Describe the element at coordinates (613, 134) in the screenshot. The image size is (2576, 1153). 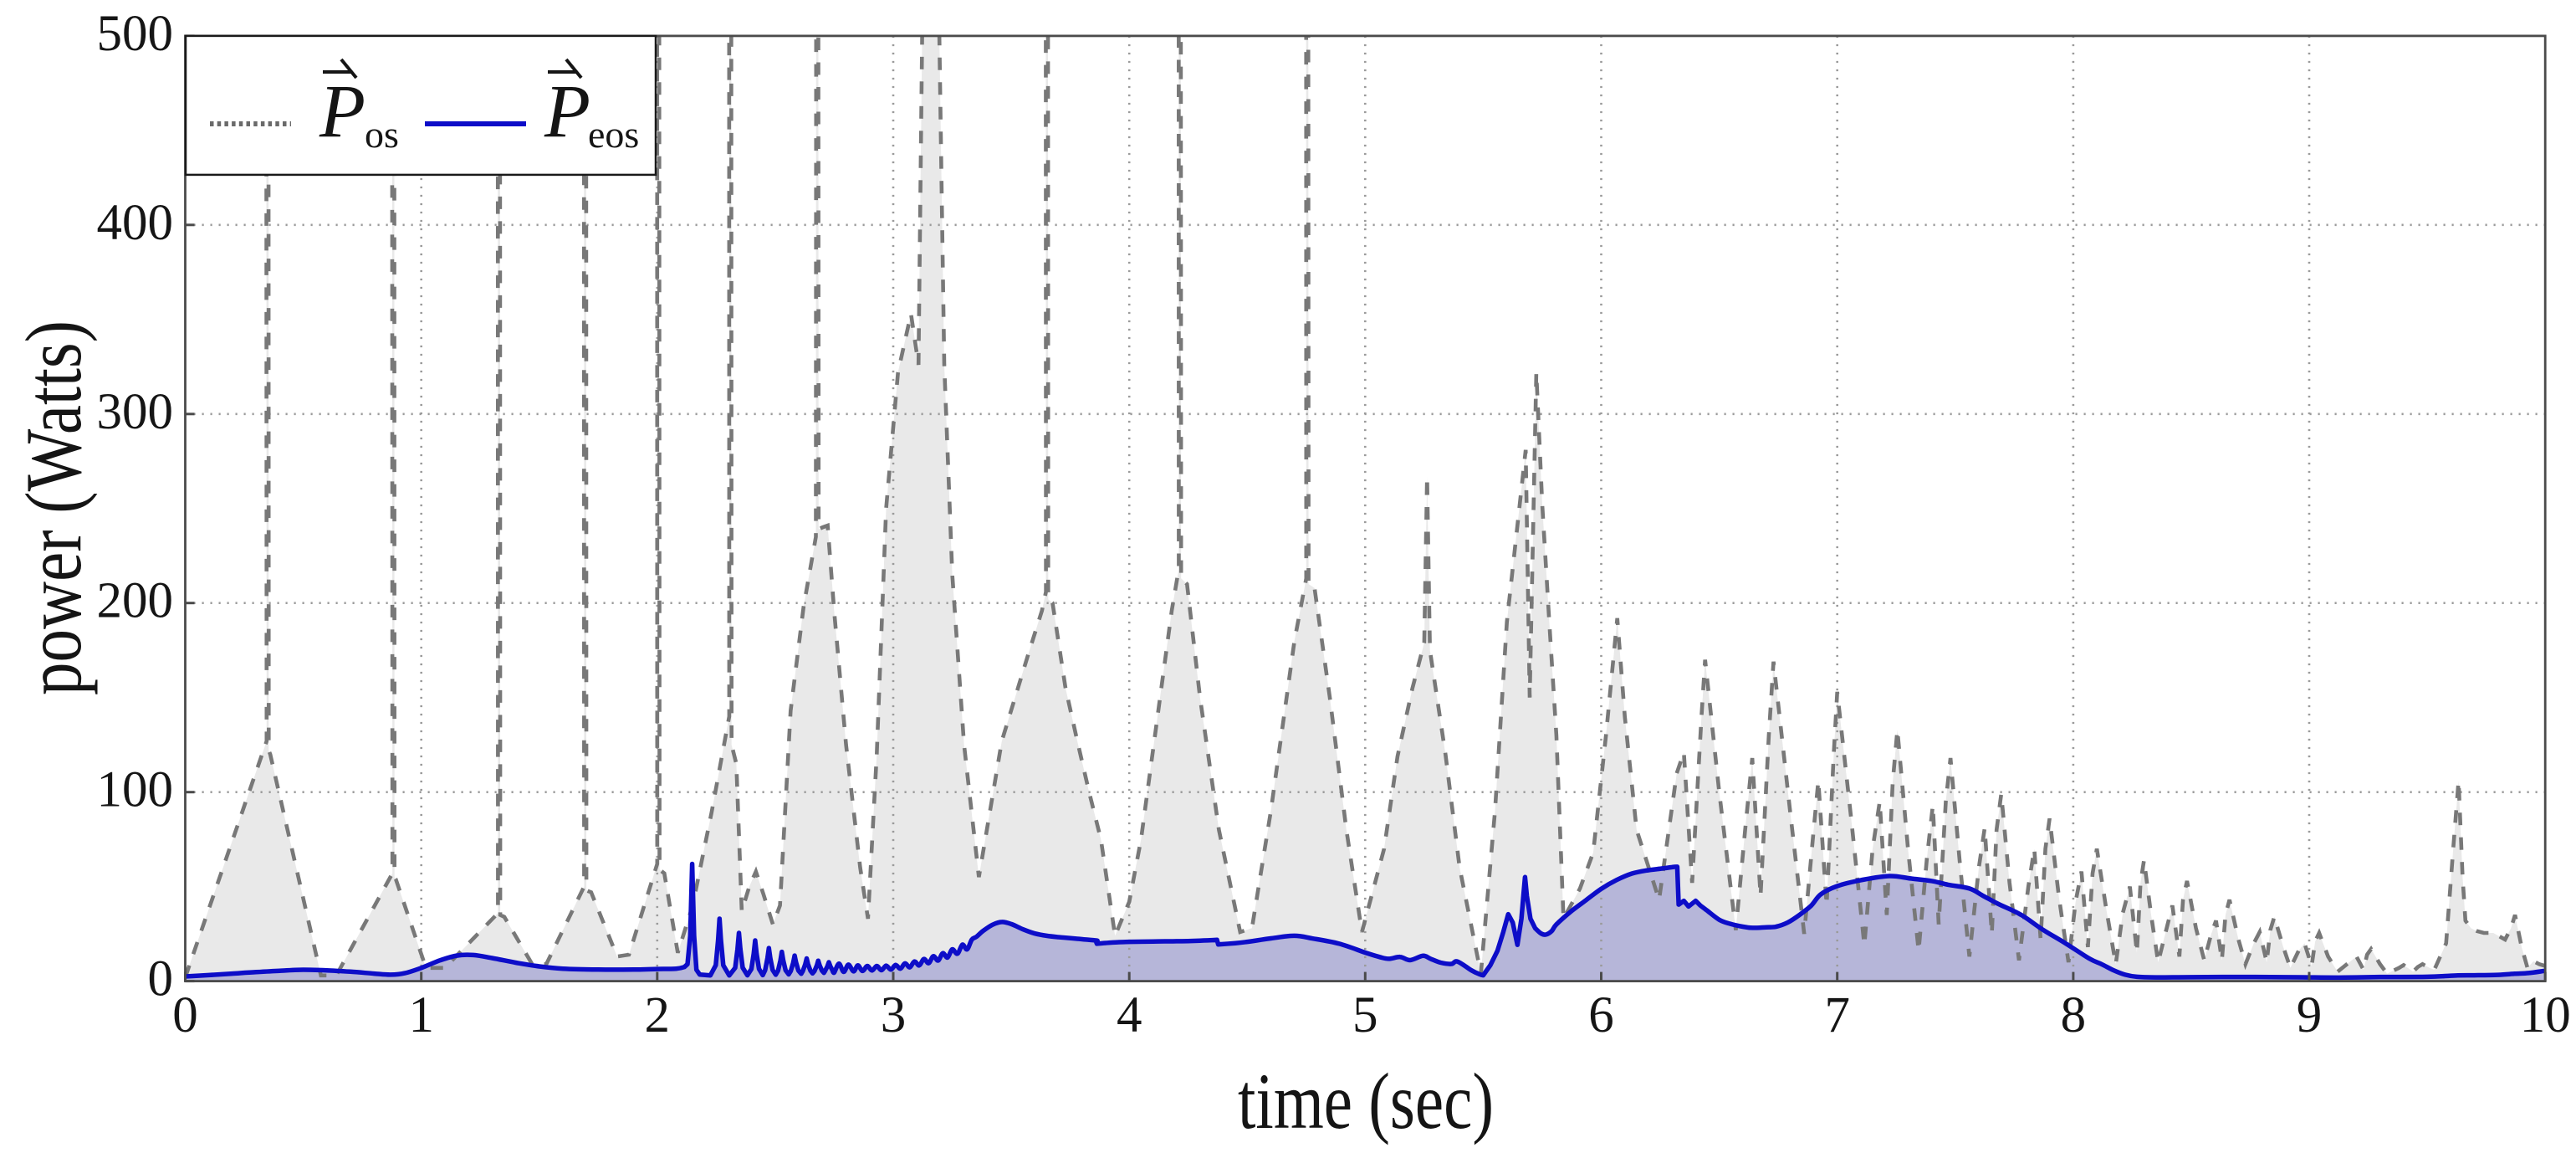
I see `svg-text: eos` at that location.